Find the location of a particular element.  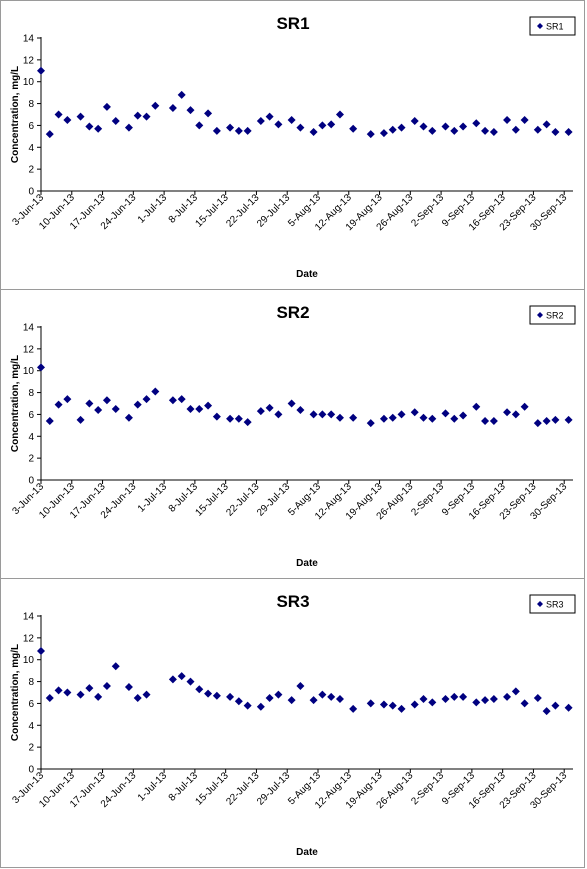

chart-title: SR1 is located at coordinates (292, 23).